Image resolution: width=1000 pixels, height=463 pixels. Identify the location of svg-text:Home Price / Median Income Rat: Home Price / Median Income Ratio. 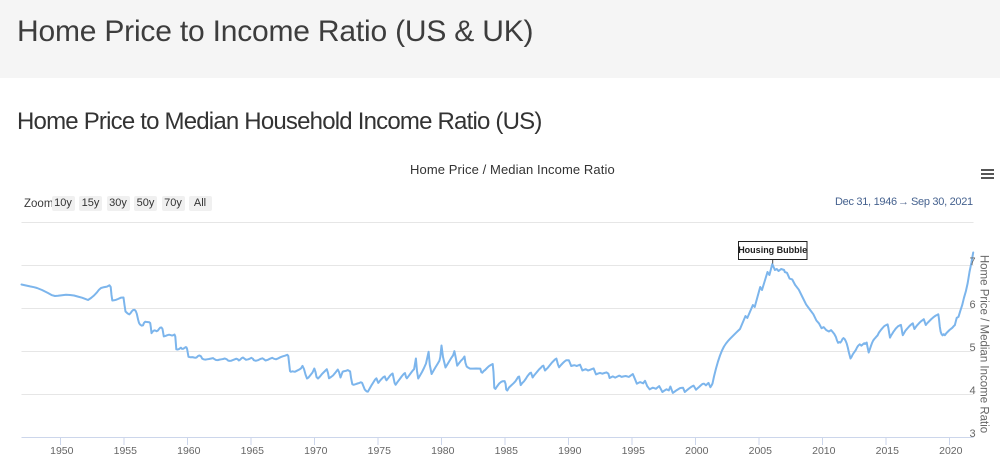
(984, 344).